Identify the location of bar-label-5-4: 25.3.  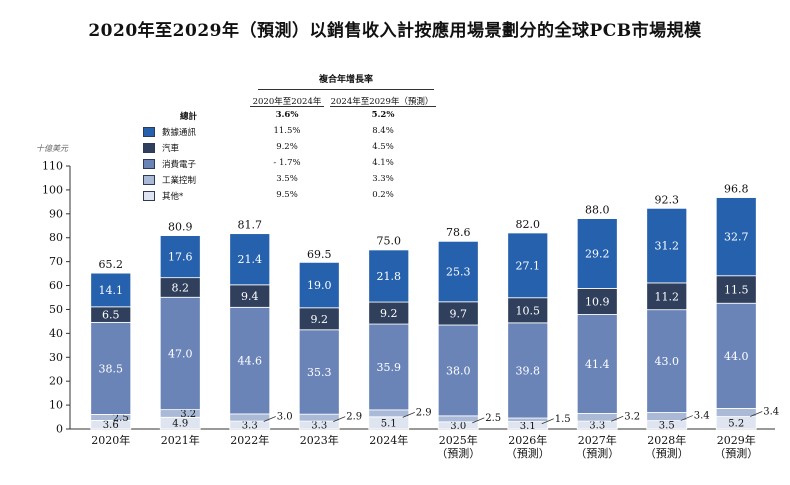
(458, 272).